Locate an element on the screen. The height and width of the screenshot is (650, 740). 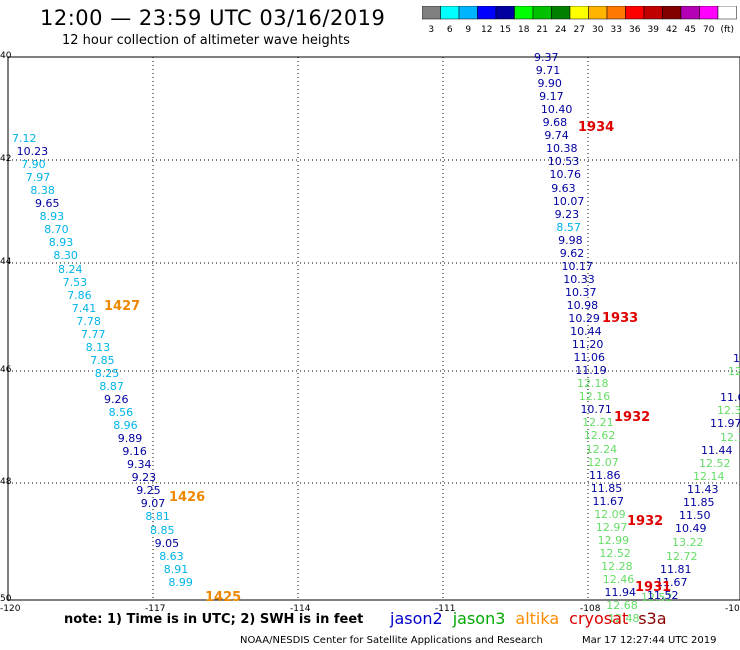
wave-height-label: 9.07 is located at coordinates (153, 504).